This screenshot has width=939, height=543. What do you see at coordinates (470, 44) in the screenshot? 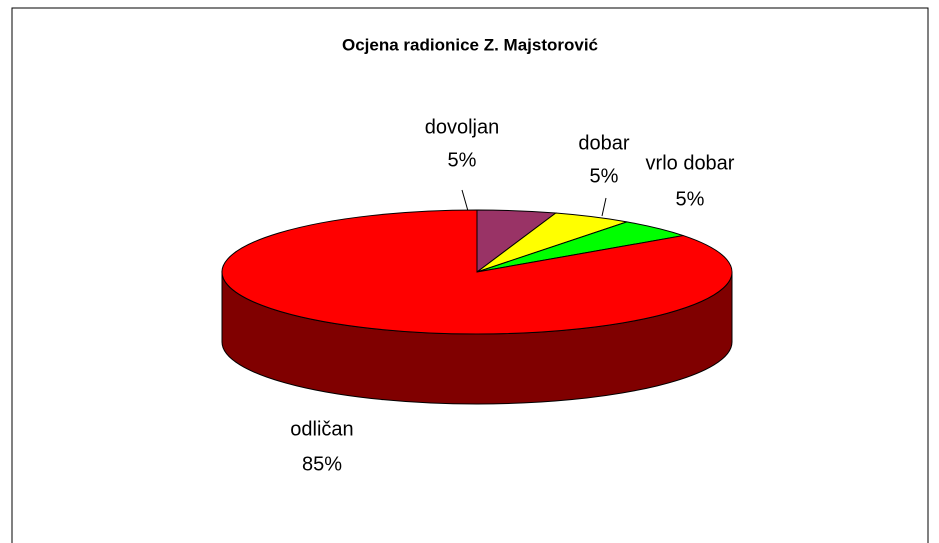
I see `chart-title: Ocjena radionice Z. Majstorović` at bounding box center [470, 44].